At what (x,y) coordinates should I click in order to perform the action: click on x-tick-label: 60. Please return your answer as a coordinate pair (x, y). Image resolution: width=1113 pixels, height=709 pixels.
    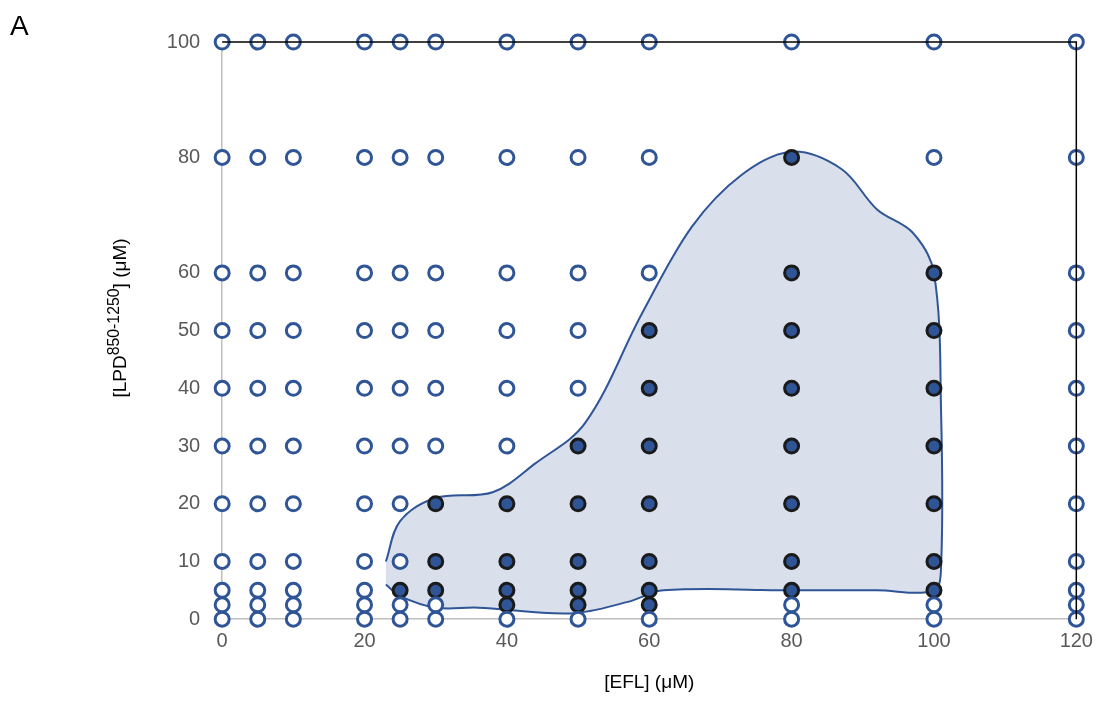
    Looking at the image, I should click on (649, 639).